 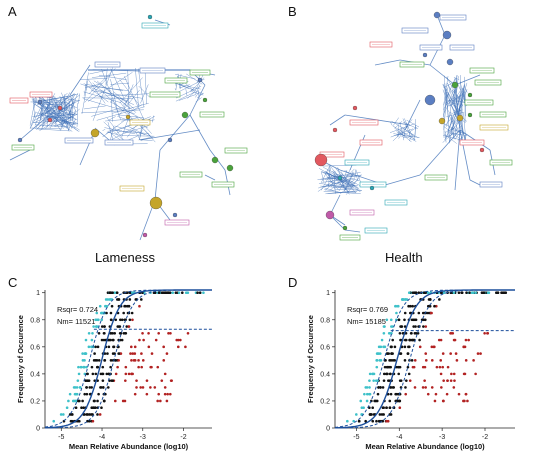 What do you see at coordinates (38, 429) in the screenshot?
I see `y-tick-label: 0` at bounding box center [38, 429].